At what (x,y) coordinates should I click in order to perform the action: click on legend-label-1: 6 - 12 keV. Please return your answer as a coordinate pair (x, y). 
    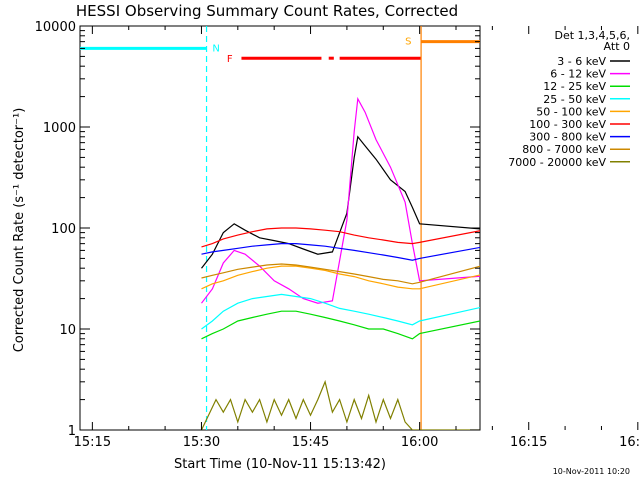
    Looking at the image, I should click on (578, 74).